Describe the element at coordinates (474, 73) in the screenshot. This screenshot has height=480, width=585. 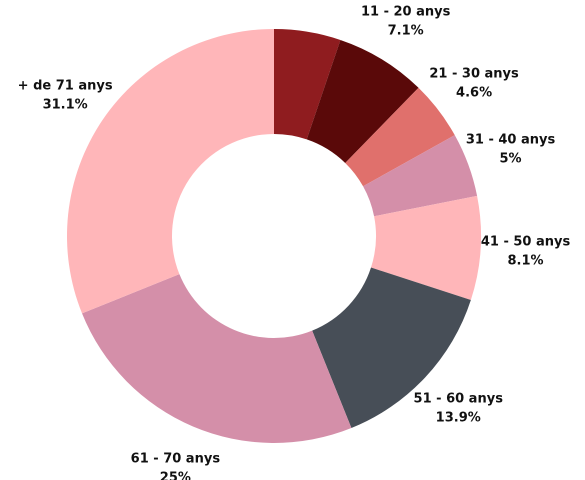
I see `slice-label: 21 - 30 anys` at that location.